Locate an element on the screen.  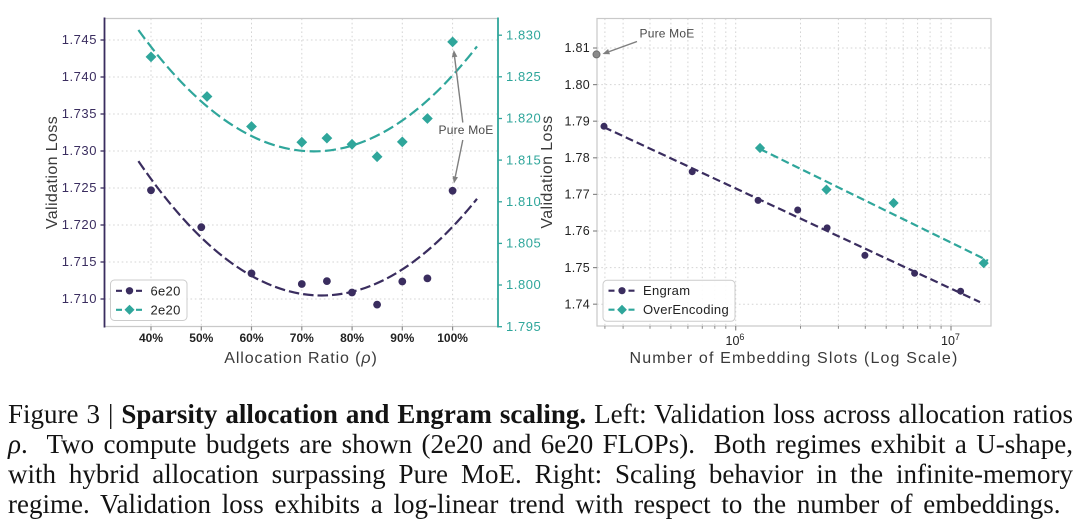
svg-text: Engram is located at coordinates (666, 290).